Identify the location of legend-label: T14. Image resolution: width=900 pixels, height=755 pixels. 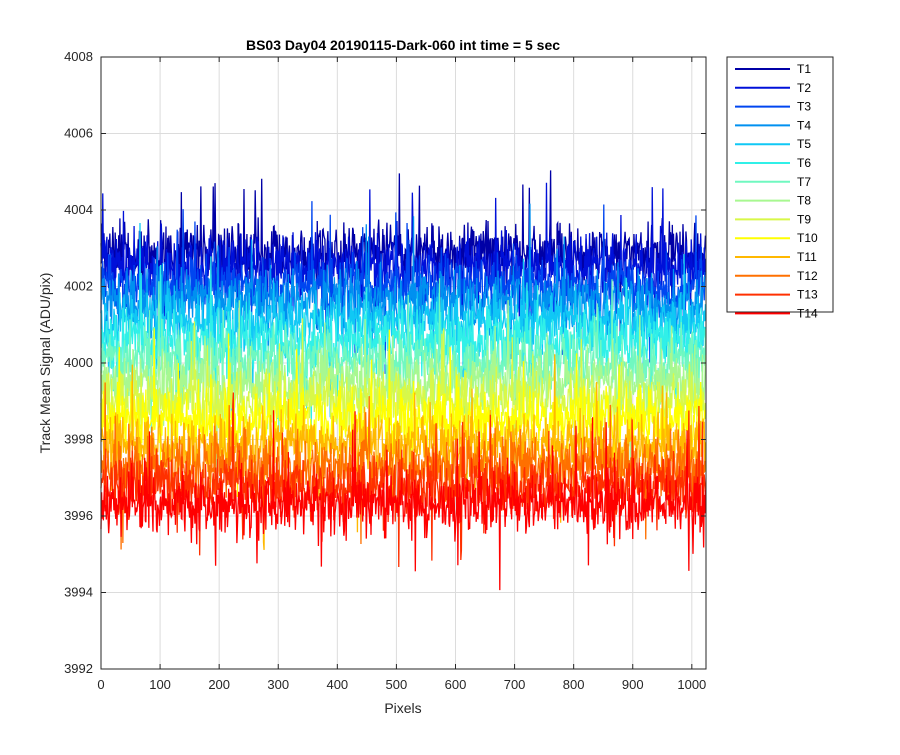
(807, 313).